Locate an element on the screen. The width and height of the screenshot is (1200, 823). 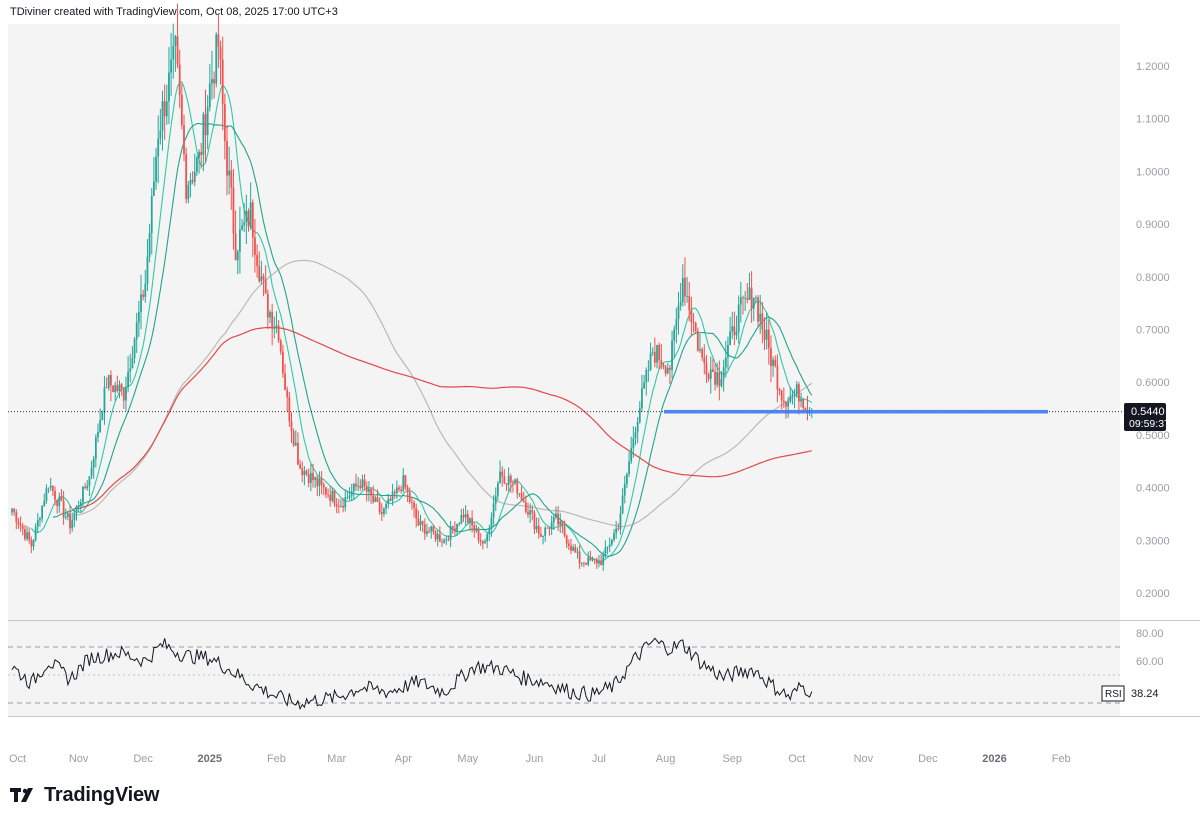
time-tick-label: Nov is located at coordinates (79, 759).